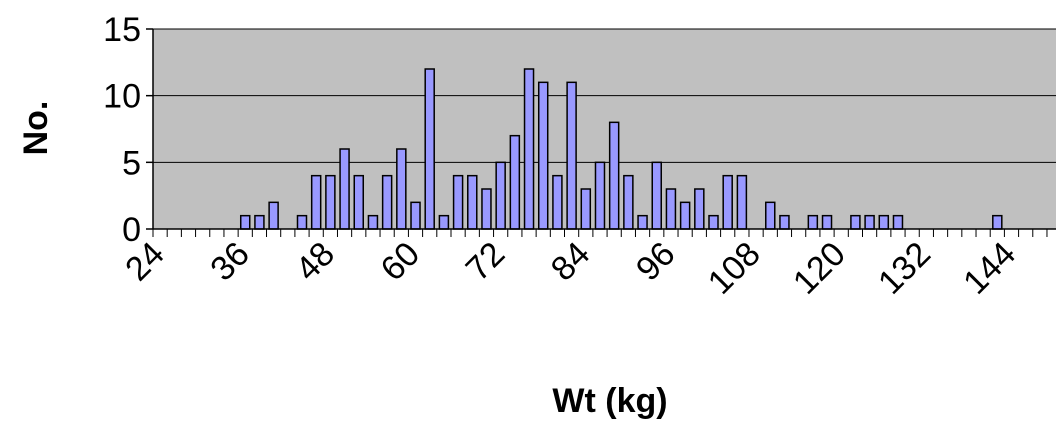  Describe the element at coordinates (904, 268) in the screenshot. I see `x-tick-label: 132` at that location.